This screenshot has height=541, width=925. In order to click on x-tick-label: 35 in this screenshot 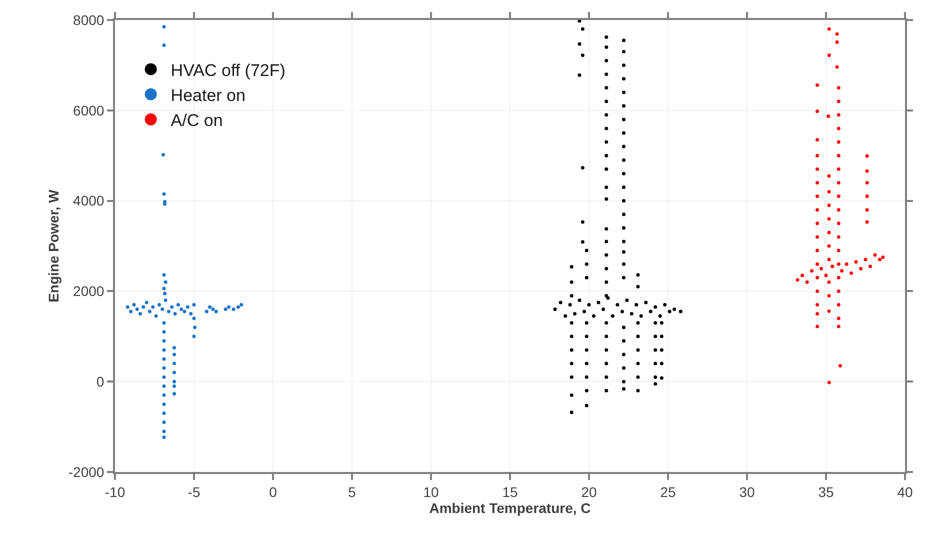, I will do `click(826, 492)`.